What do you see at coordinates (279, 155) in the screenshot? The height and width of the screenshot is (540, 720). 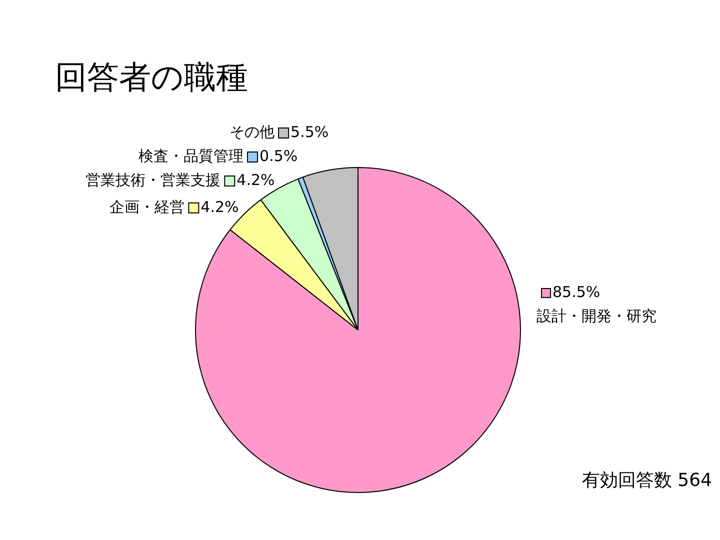 I see `data-label: 0.5%` at bounding box center [279, 155].